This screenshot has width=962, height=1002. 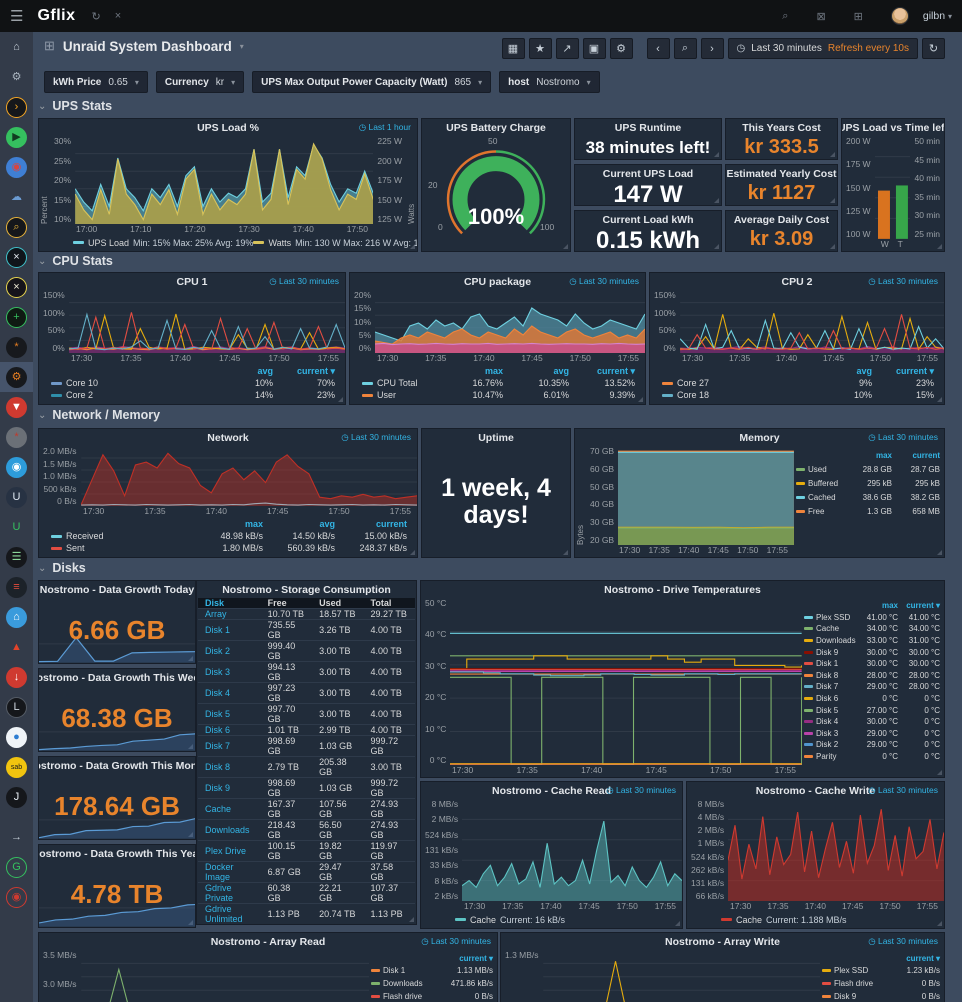 What do you see at coordinates (399, 395) in the screenshot?
I see `legend-series-label: User` at bounding box center [399, 395].